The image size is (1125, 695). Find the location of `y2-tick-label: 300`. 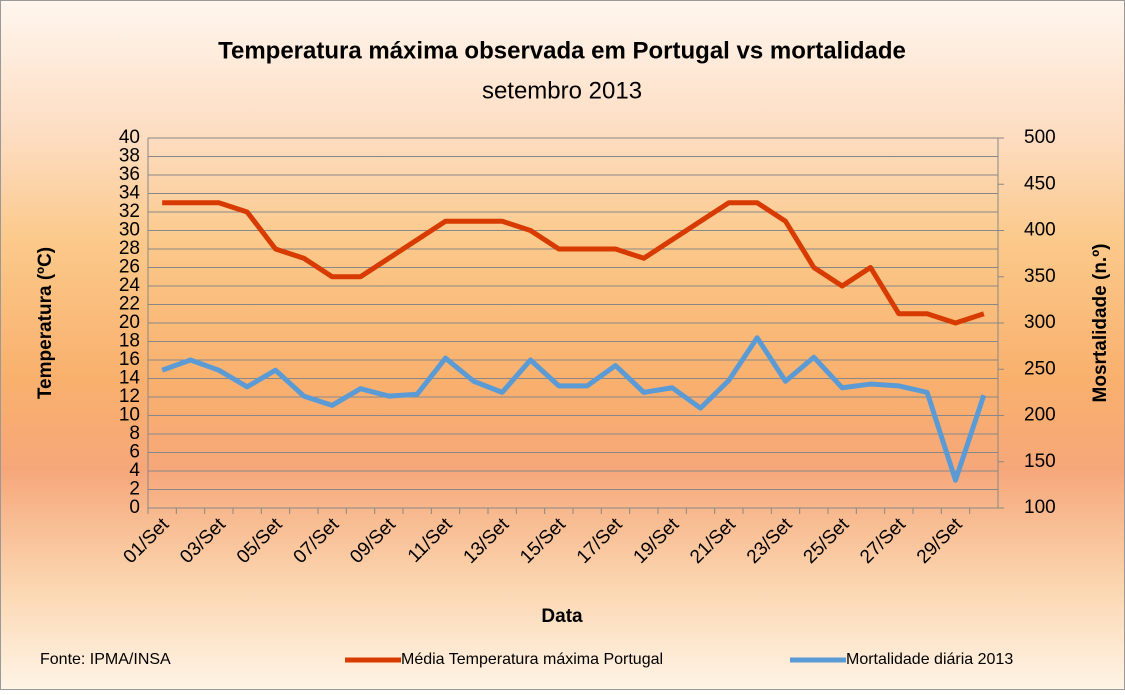

y2-tick-label: 300 is located at coordinates (1040, 322).